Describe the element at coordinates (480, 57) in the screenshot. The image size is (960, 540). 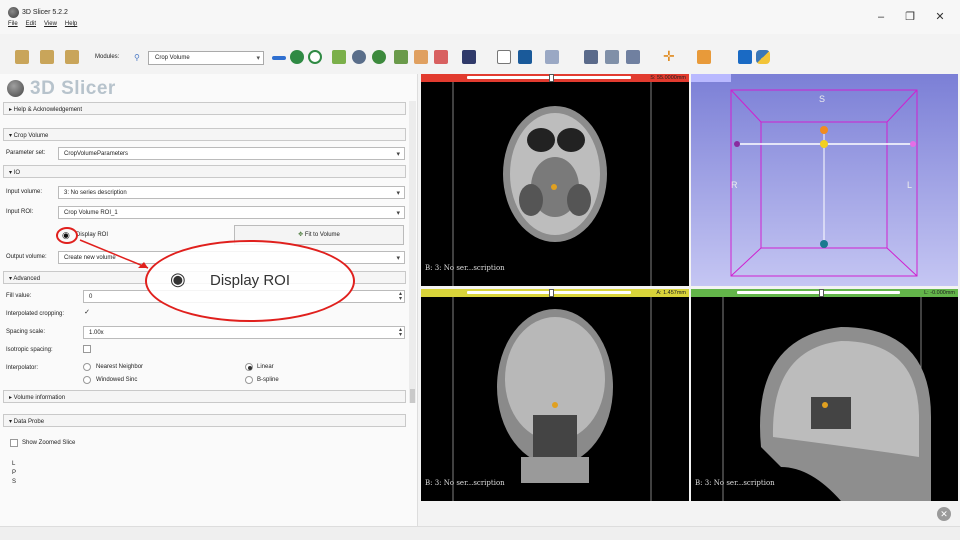
I see `main-toolbar` at that location.